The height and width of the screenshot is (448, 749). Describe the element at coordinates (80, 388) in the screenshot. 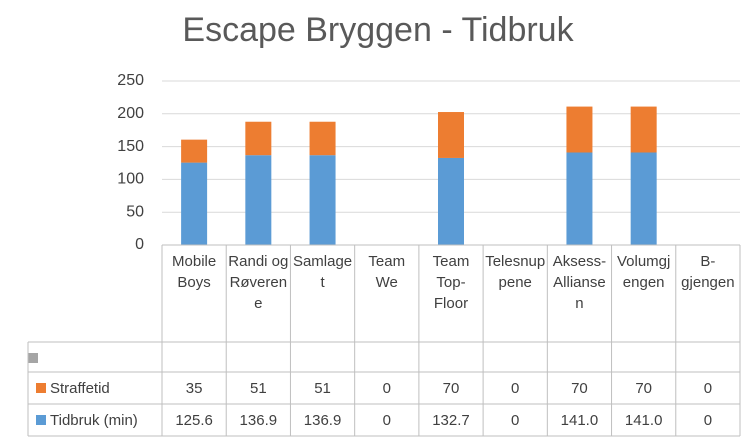

I see `legend-label: Straffetid` at that location.